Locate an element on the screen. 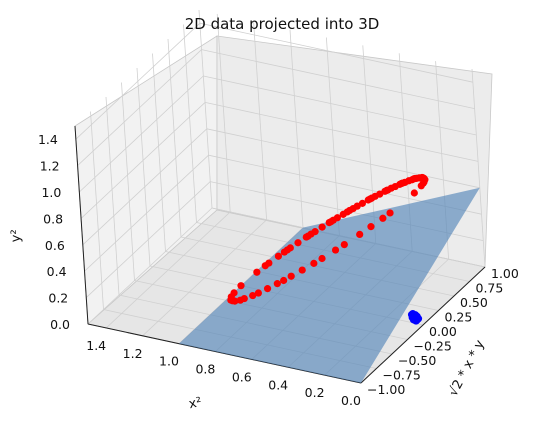 The height and width of the screenshot is (429, 545). z-tick-label: 1.0 is located at coordinates (51, 192).